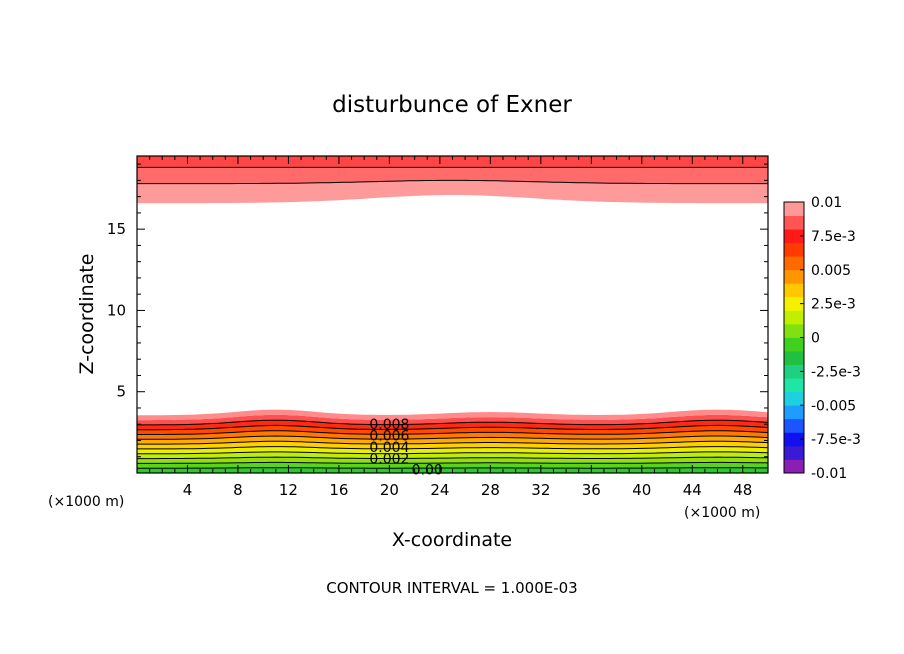  I want to click on colorbar, so click(794, 337).